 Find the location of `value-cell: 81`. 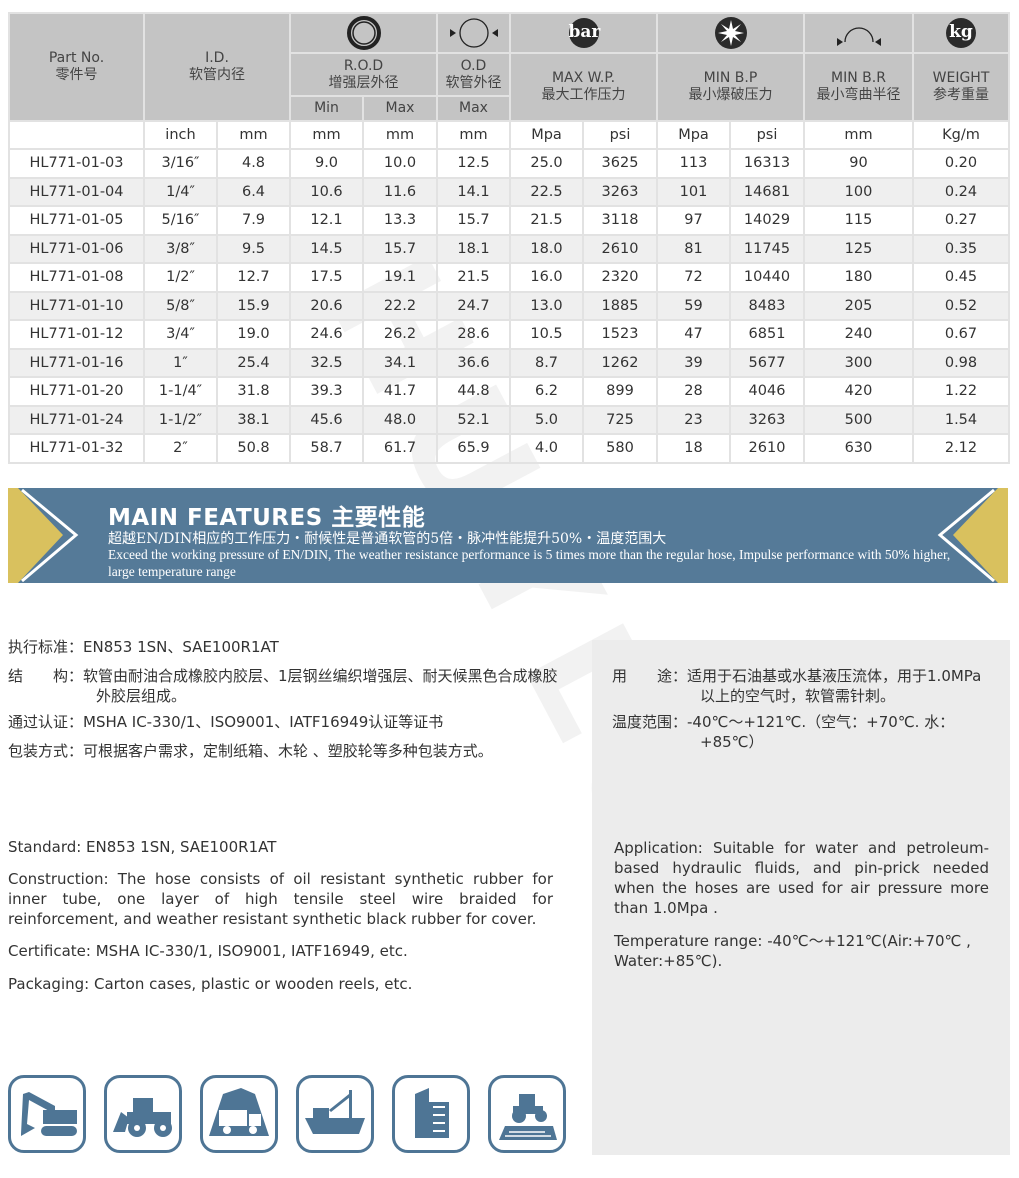

value-cell: 81 is located at coordinates (693, 248).